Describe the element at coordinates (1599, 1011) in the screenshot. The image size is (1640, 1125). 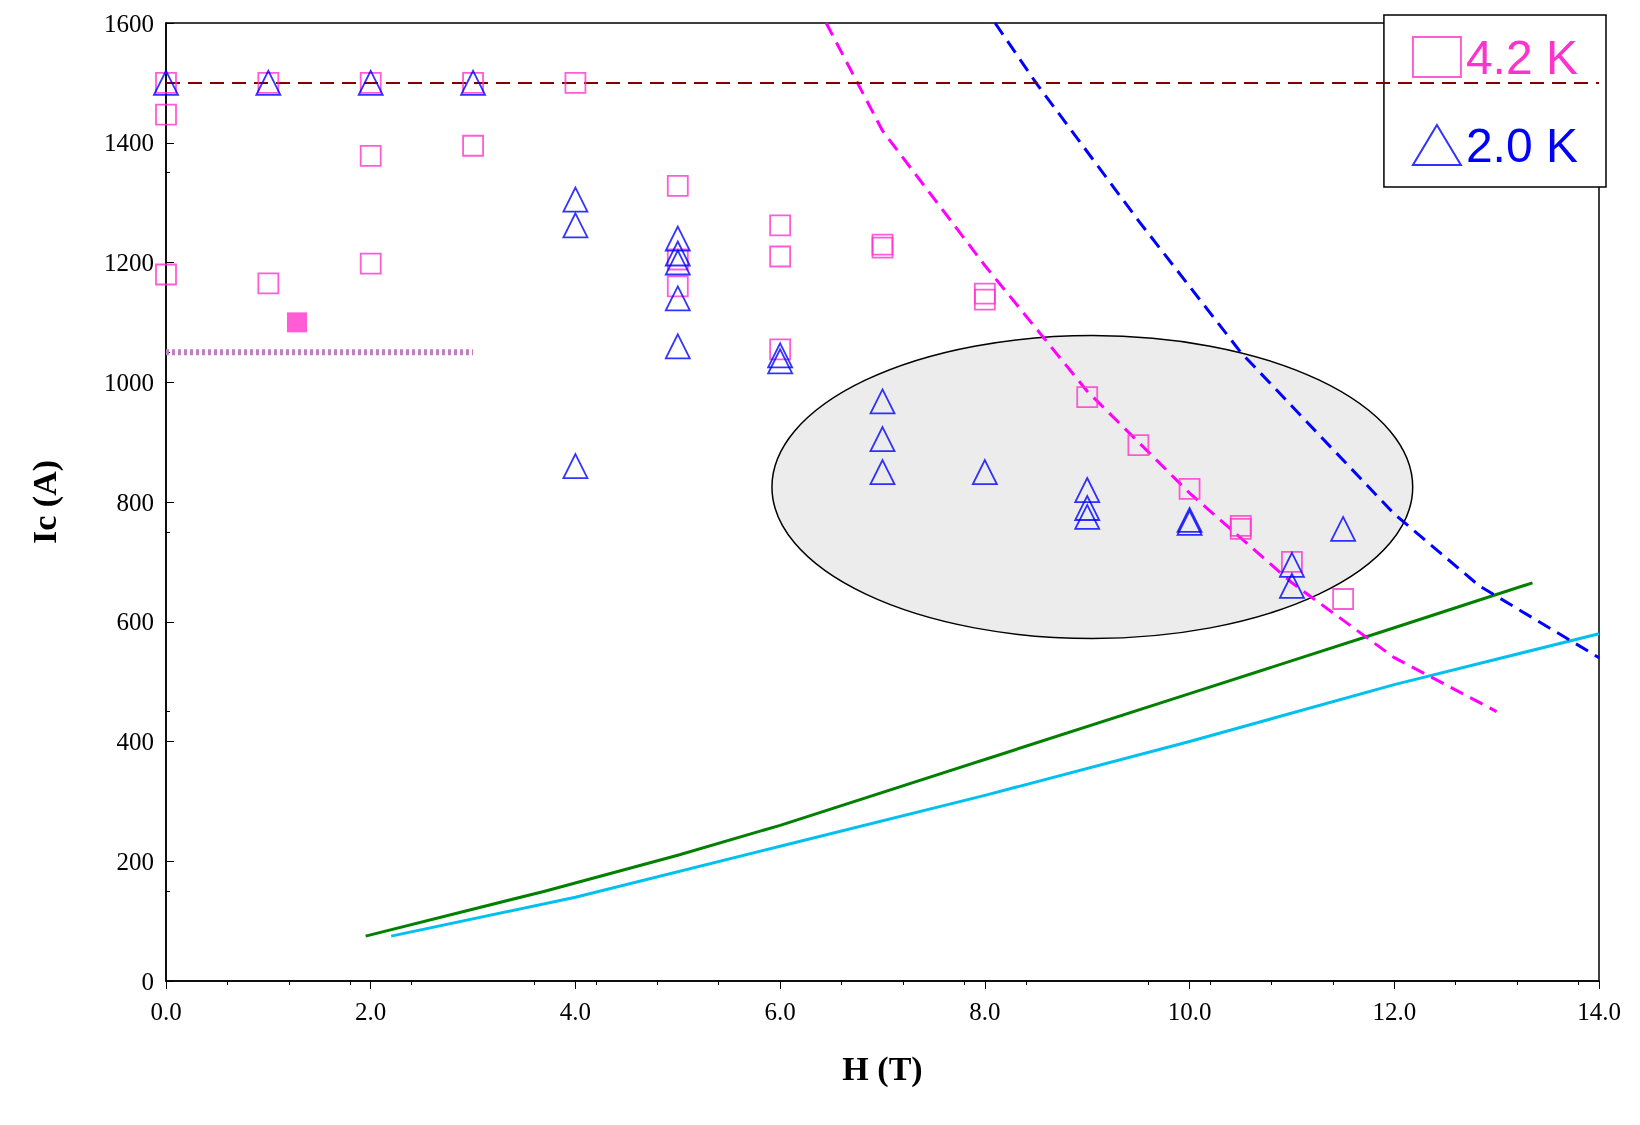
I see `x-tick-label: 14.0` at that location.